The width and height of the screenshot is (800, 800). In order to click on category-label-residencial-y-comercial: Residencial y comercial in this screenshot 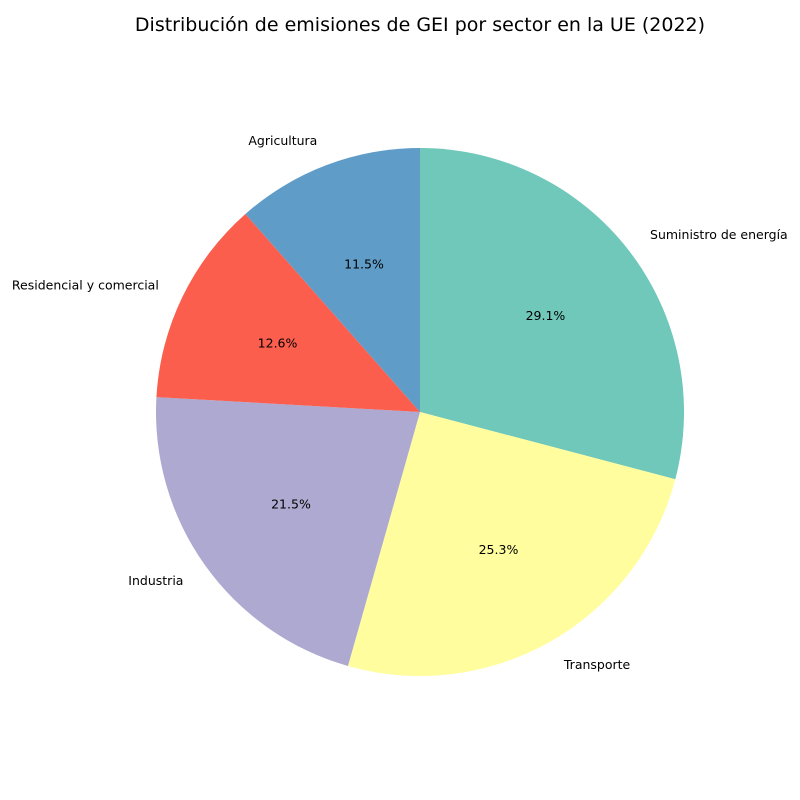, I will do `click(85, 285)`.